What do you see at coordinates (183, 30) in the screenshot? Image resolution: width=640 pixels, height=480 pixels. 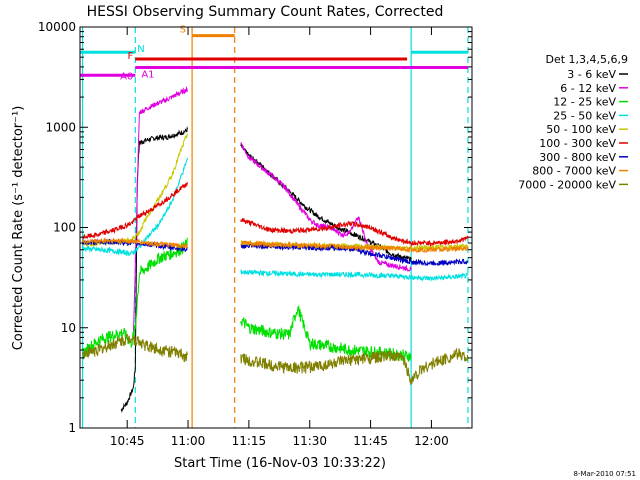 I see `flag-label: S` at bounding box center [183, 30].